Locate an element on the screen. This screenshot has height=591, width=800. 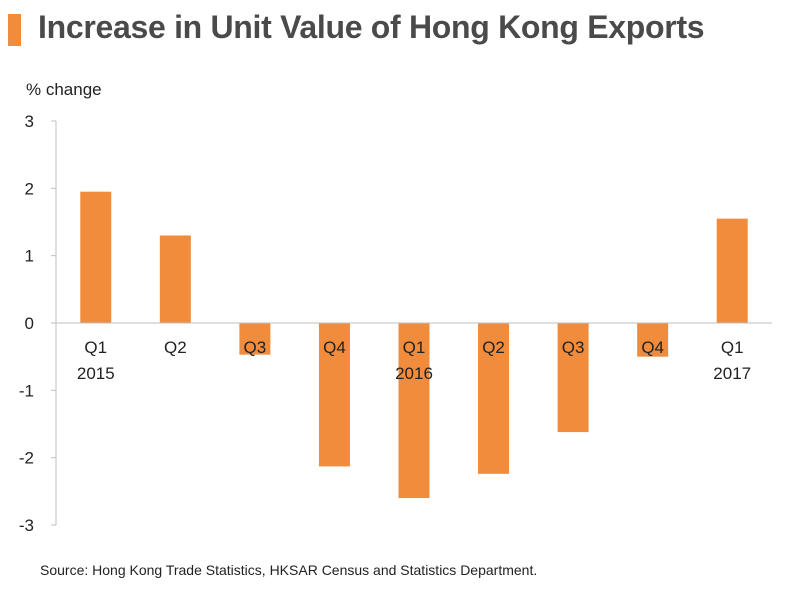
y-tick-label: -1 is located at coordinates (26, 390).